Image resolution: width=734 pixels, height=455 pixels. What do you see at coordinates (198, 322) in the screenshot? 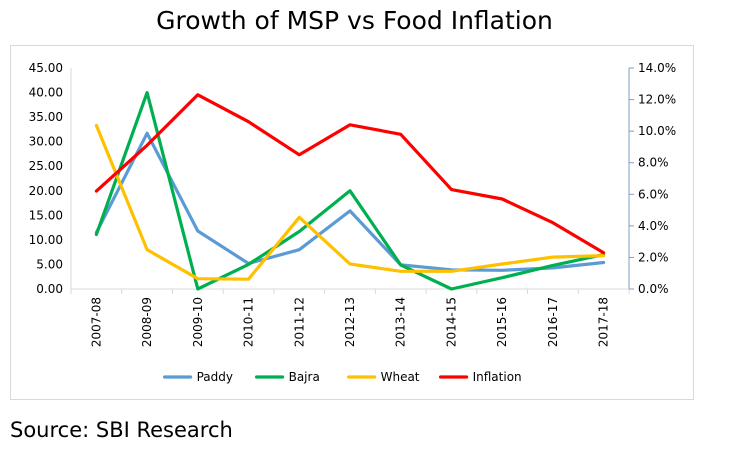
I see `x-tick-label: 2009-10` at bounding box center [198, 322].